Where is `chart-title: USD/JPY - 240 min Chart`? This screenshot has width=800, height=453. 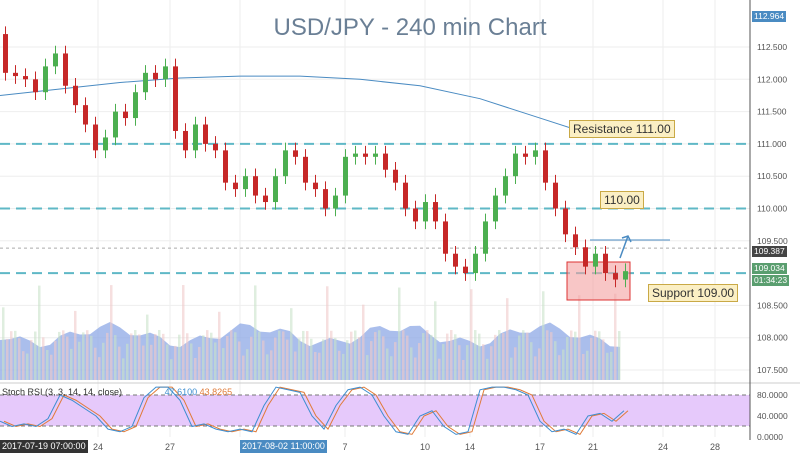
chart-title: USD/JPY - 240 min Chart is located at coordinates (410, 27).